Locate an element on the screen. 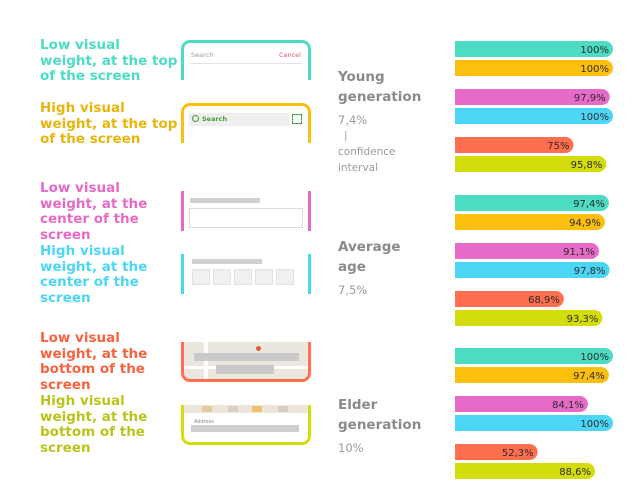 Image resolution: width=640 pixels, height=500 pixels. search-icon is located at coordinates (195, 118).